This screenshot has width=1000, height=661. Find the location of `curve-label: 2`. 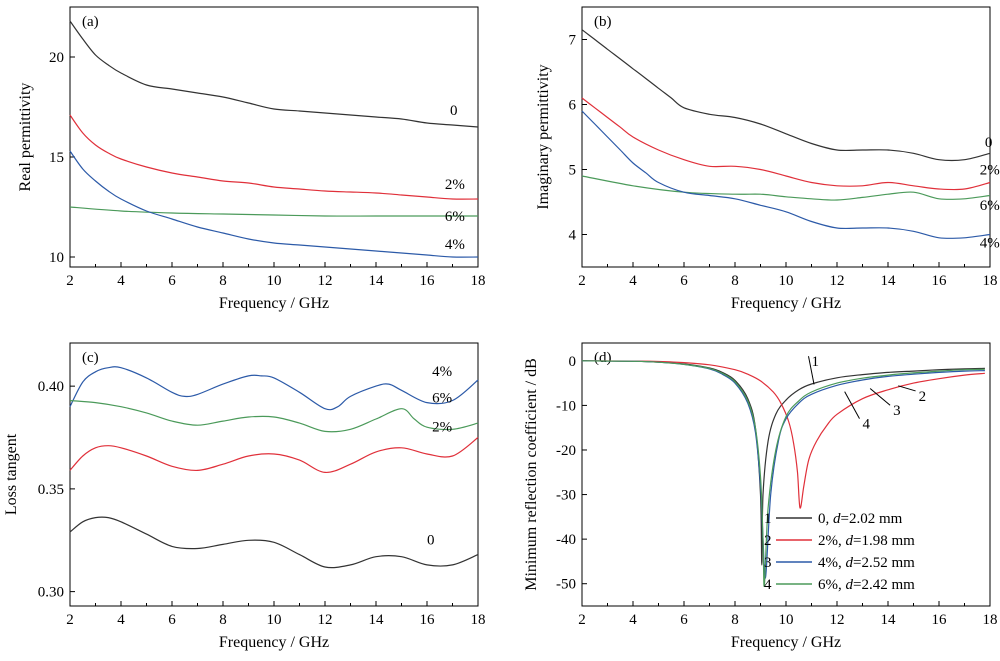

curve-label: 2 is located at coordinates (923, 397).